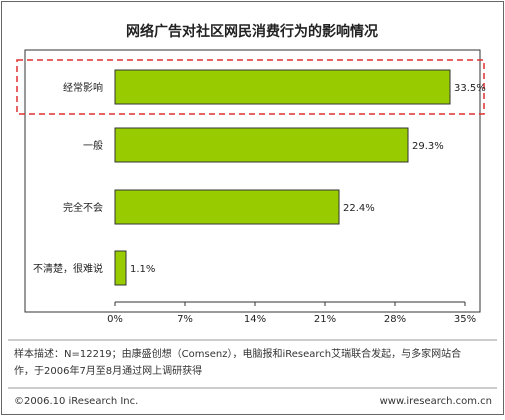  Describe the element at coordinates (436, 401) in the screenshot. I see `footer-url: www.iresearch.com.cn` at that location.